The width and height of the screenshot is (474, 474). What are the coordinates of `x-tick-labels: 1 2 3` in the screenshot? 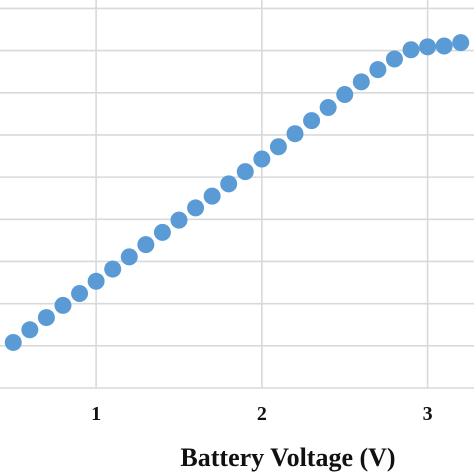 It's located at (261, 414).